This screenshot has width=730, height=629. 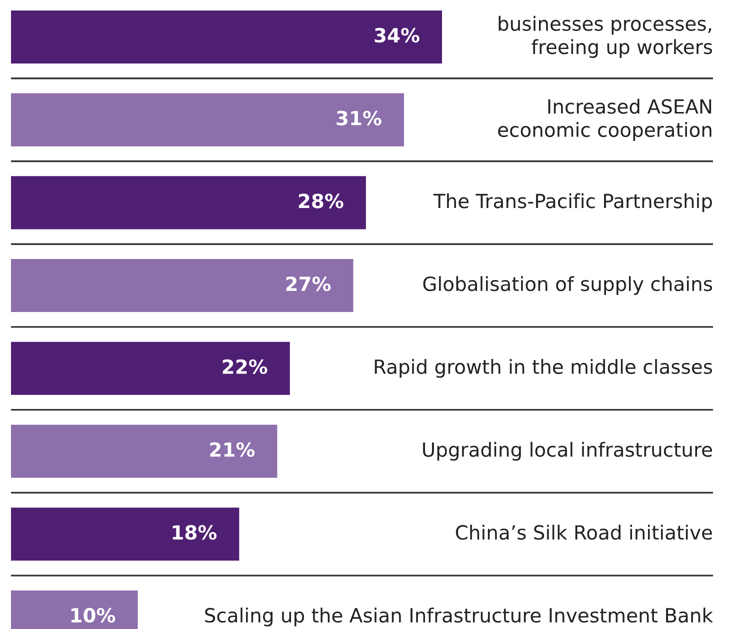 What do you see at coordinates (459, 617) in the screenshot?
I see `y-tick-label: Scaling up the Asian Infrastructure Investment Bank` at bounding box center [459, 617].